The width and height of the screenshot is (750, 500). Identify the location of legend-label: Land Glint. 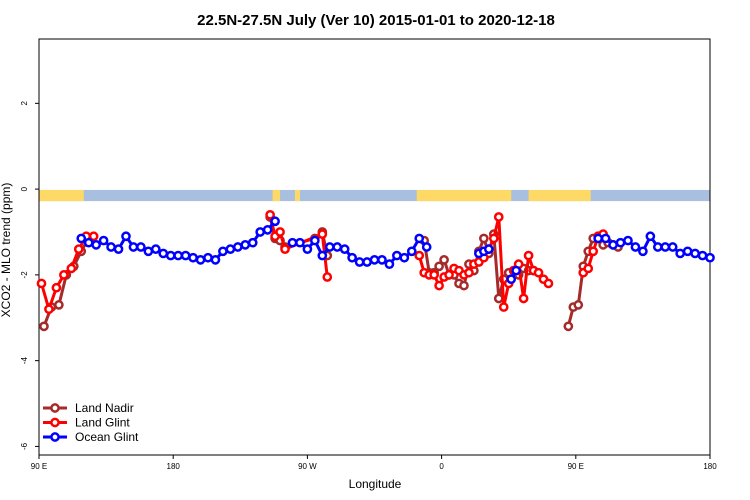
(102, 423).